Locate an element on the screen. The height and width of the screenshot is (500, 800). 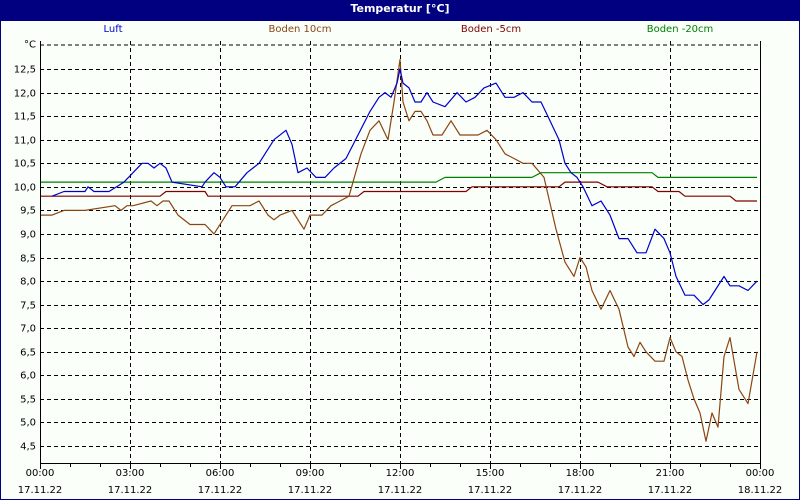
chart-title: Temperatur [°C] is located at coordinates (400, 10).